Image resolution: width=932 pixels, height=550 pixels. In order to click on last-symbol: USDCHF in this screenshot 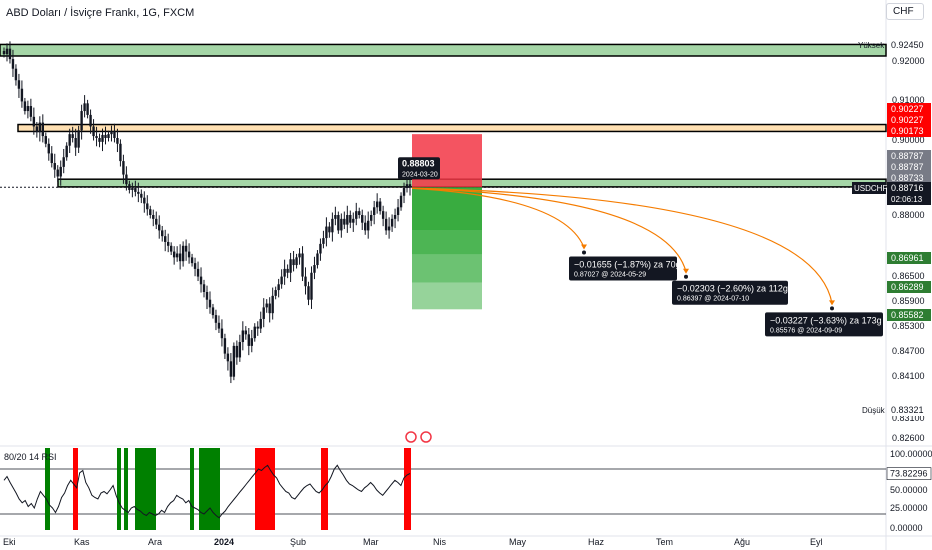, I will do `click(870, 188)`.